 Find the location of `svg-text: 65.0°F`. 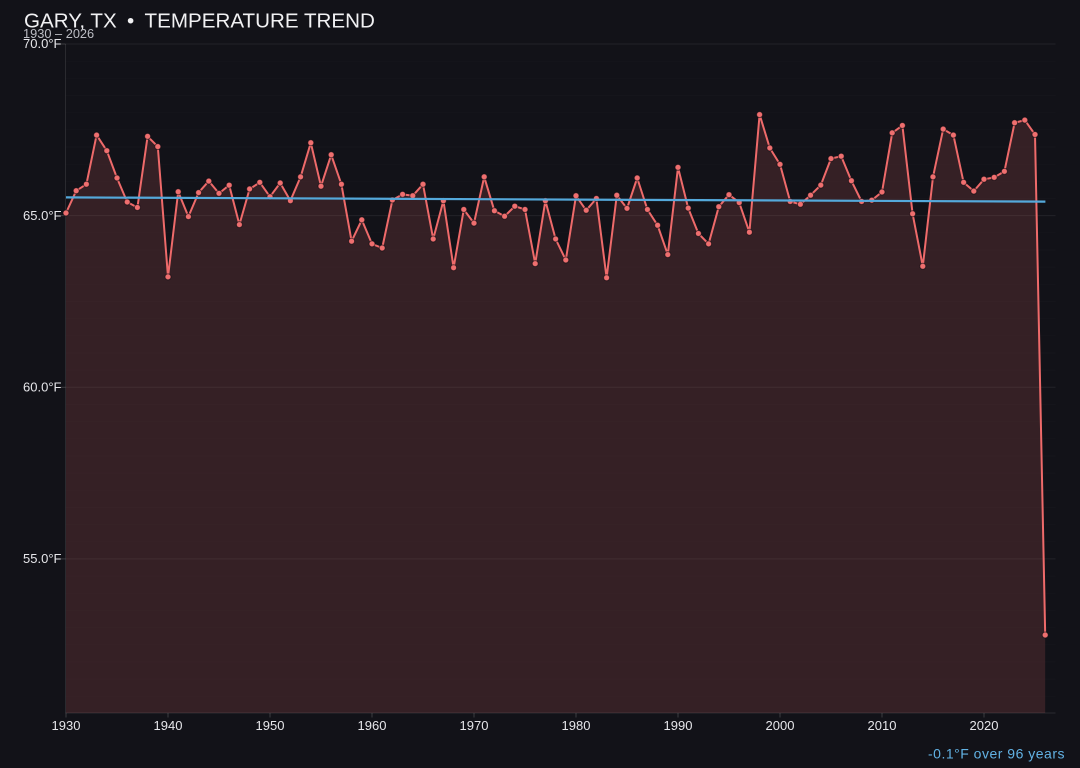

svg-text: 65.0°F is located at coordinates (42, 215).